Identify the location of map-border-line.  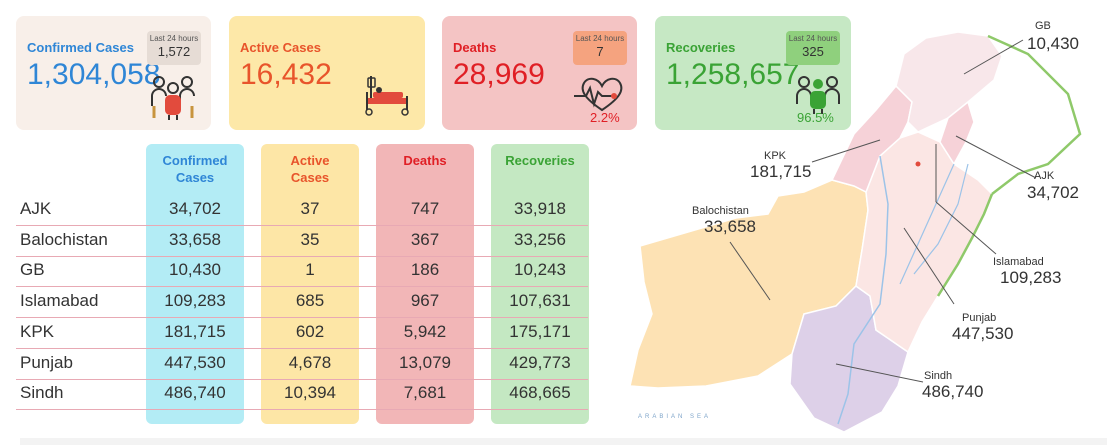
(965, 245).